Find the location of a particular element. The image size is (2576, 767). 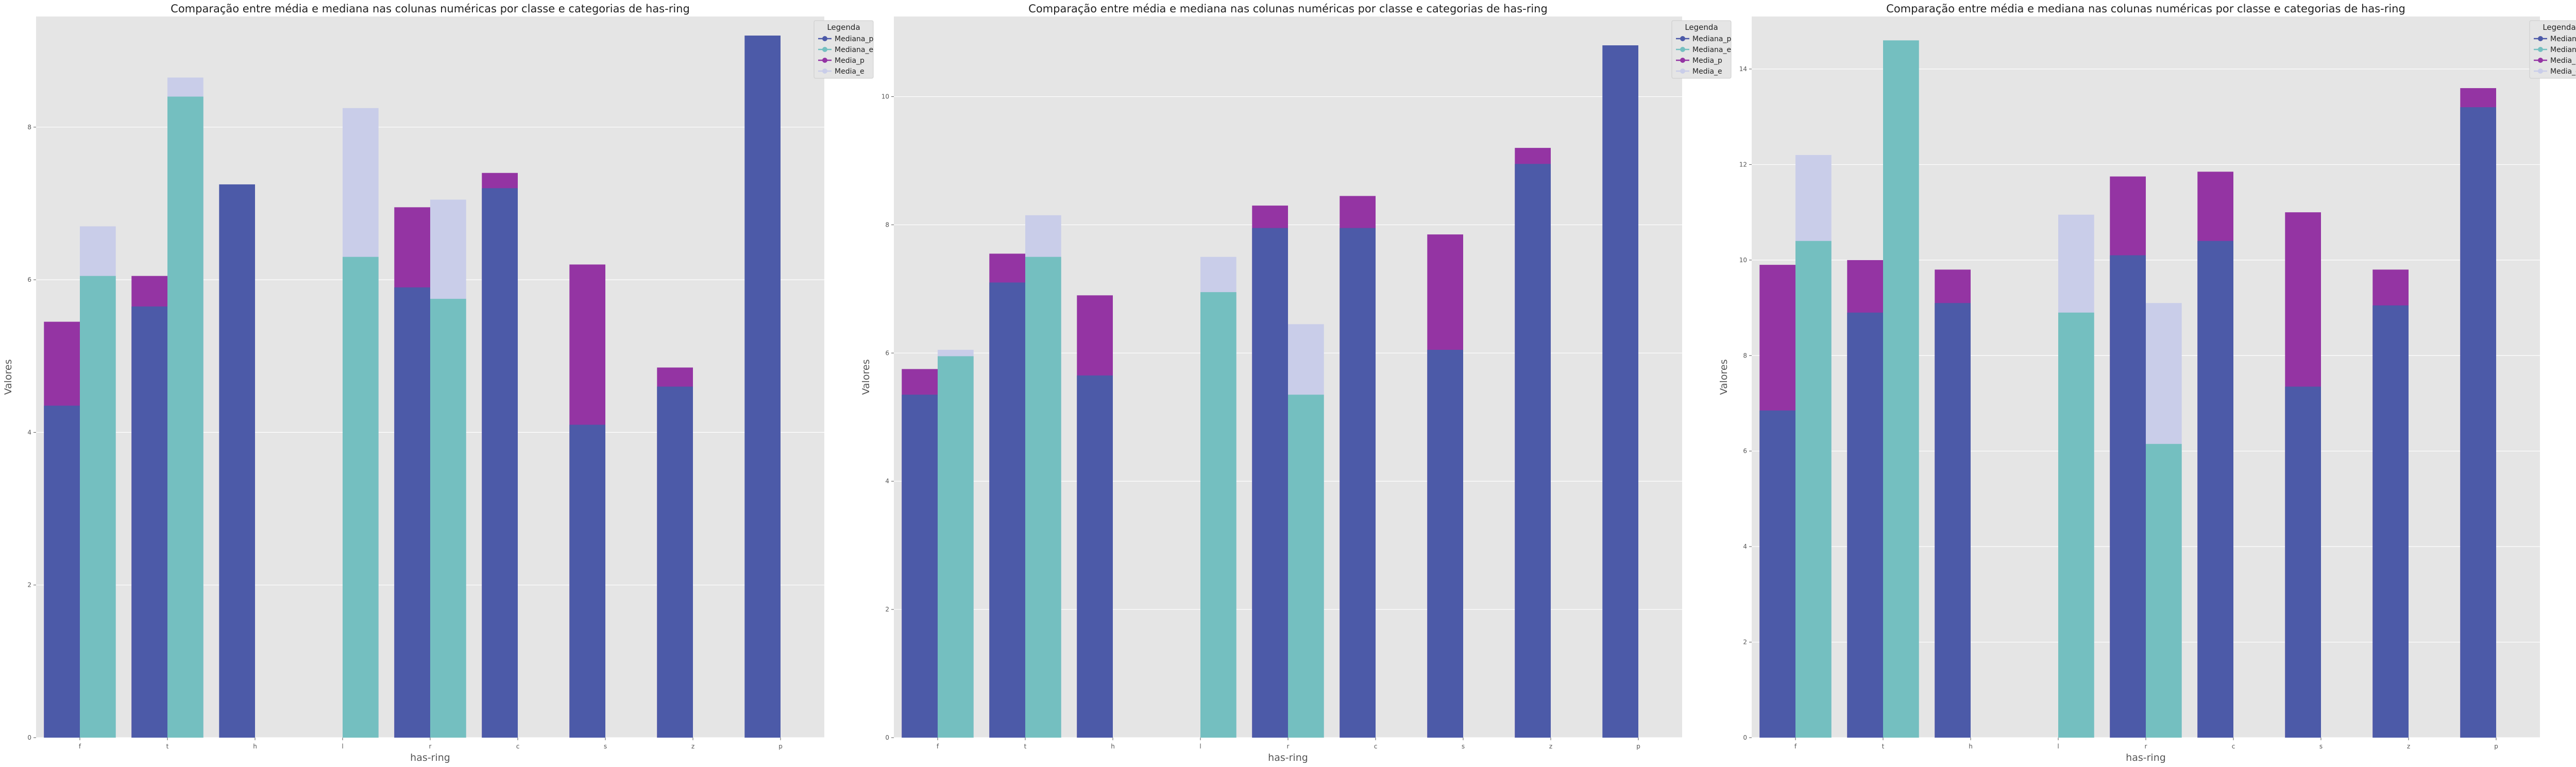

x-tick-label: t is located at coordinates (1883, 746).